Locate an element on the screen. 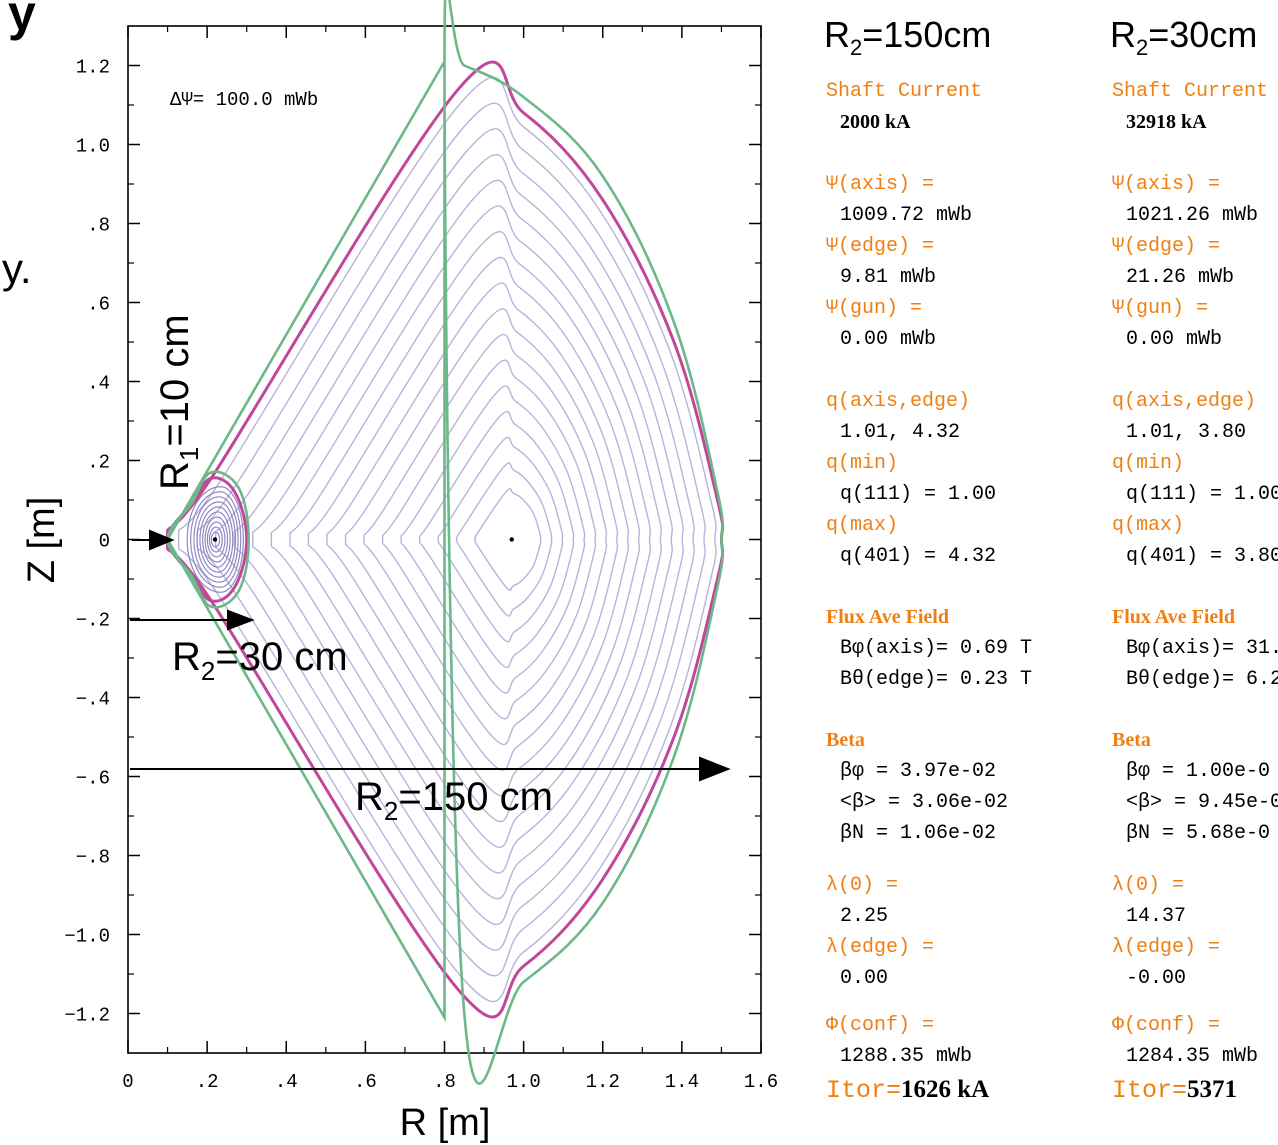  annotation-arrows is located at coordinates (430, 655).